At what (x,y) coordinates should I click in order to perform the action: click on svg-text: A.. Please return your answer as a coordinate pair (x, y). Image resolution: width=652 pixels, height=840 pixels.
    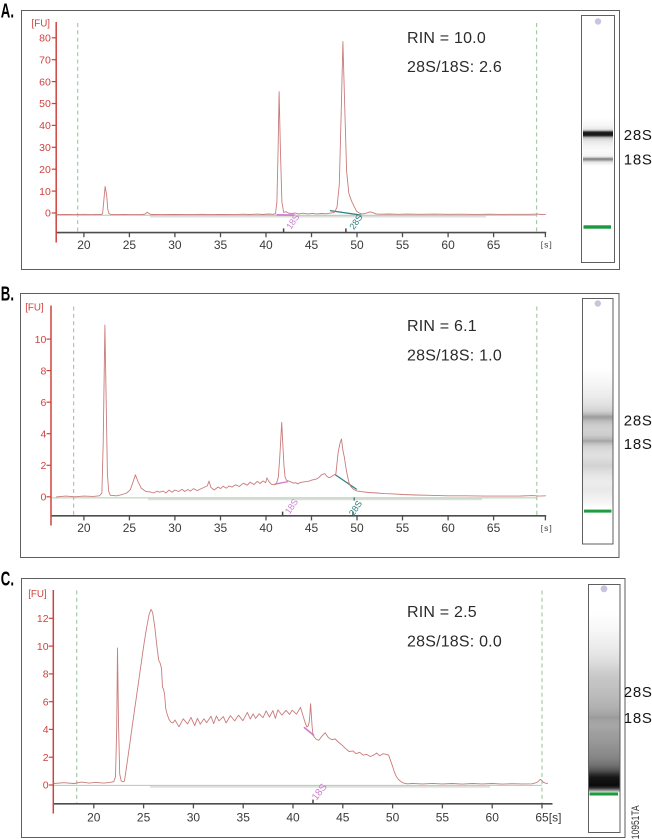
    Looking at the image, I should click on (7, 11).